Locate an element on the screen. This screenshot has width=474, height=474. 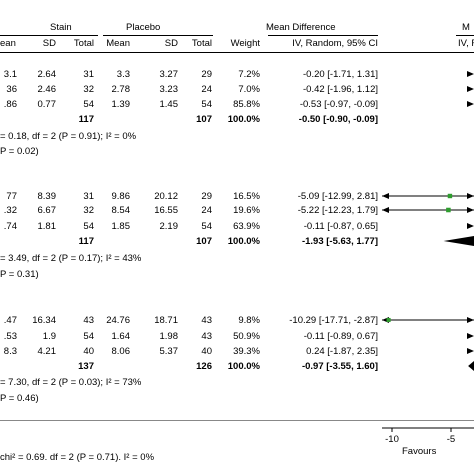
col-mean1: ean is located at coordinates (8, 43).